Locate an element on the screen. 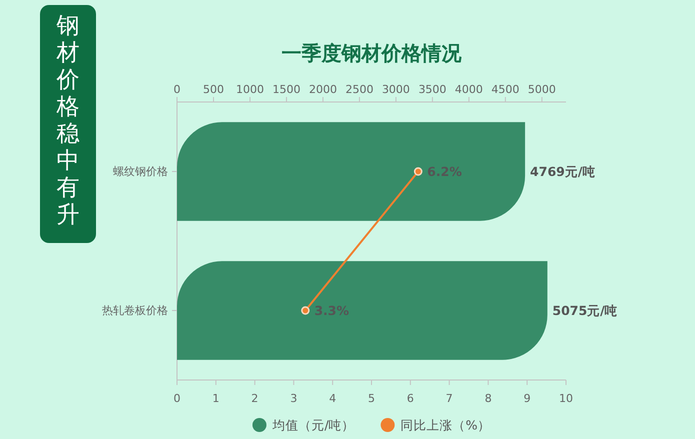 This screenshot has height=439, width=695. data-label: 5075元/吨 is located at coordinates (585, 310).